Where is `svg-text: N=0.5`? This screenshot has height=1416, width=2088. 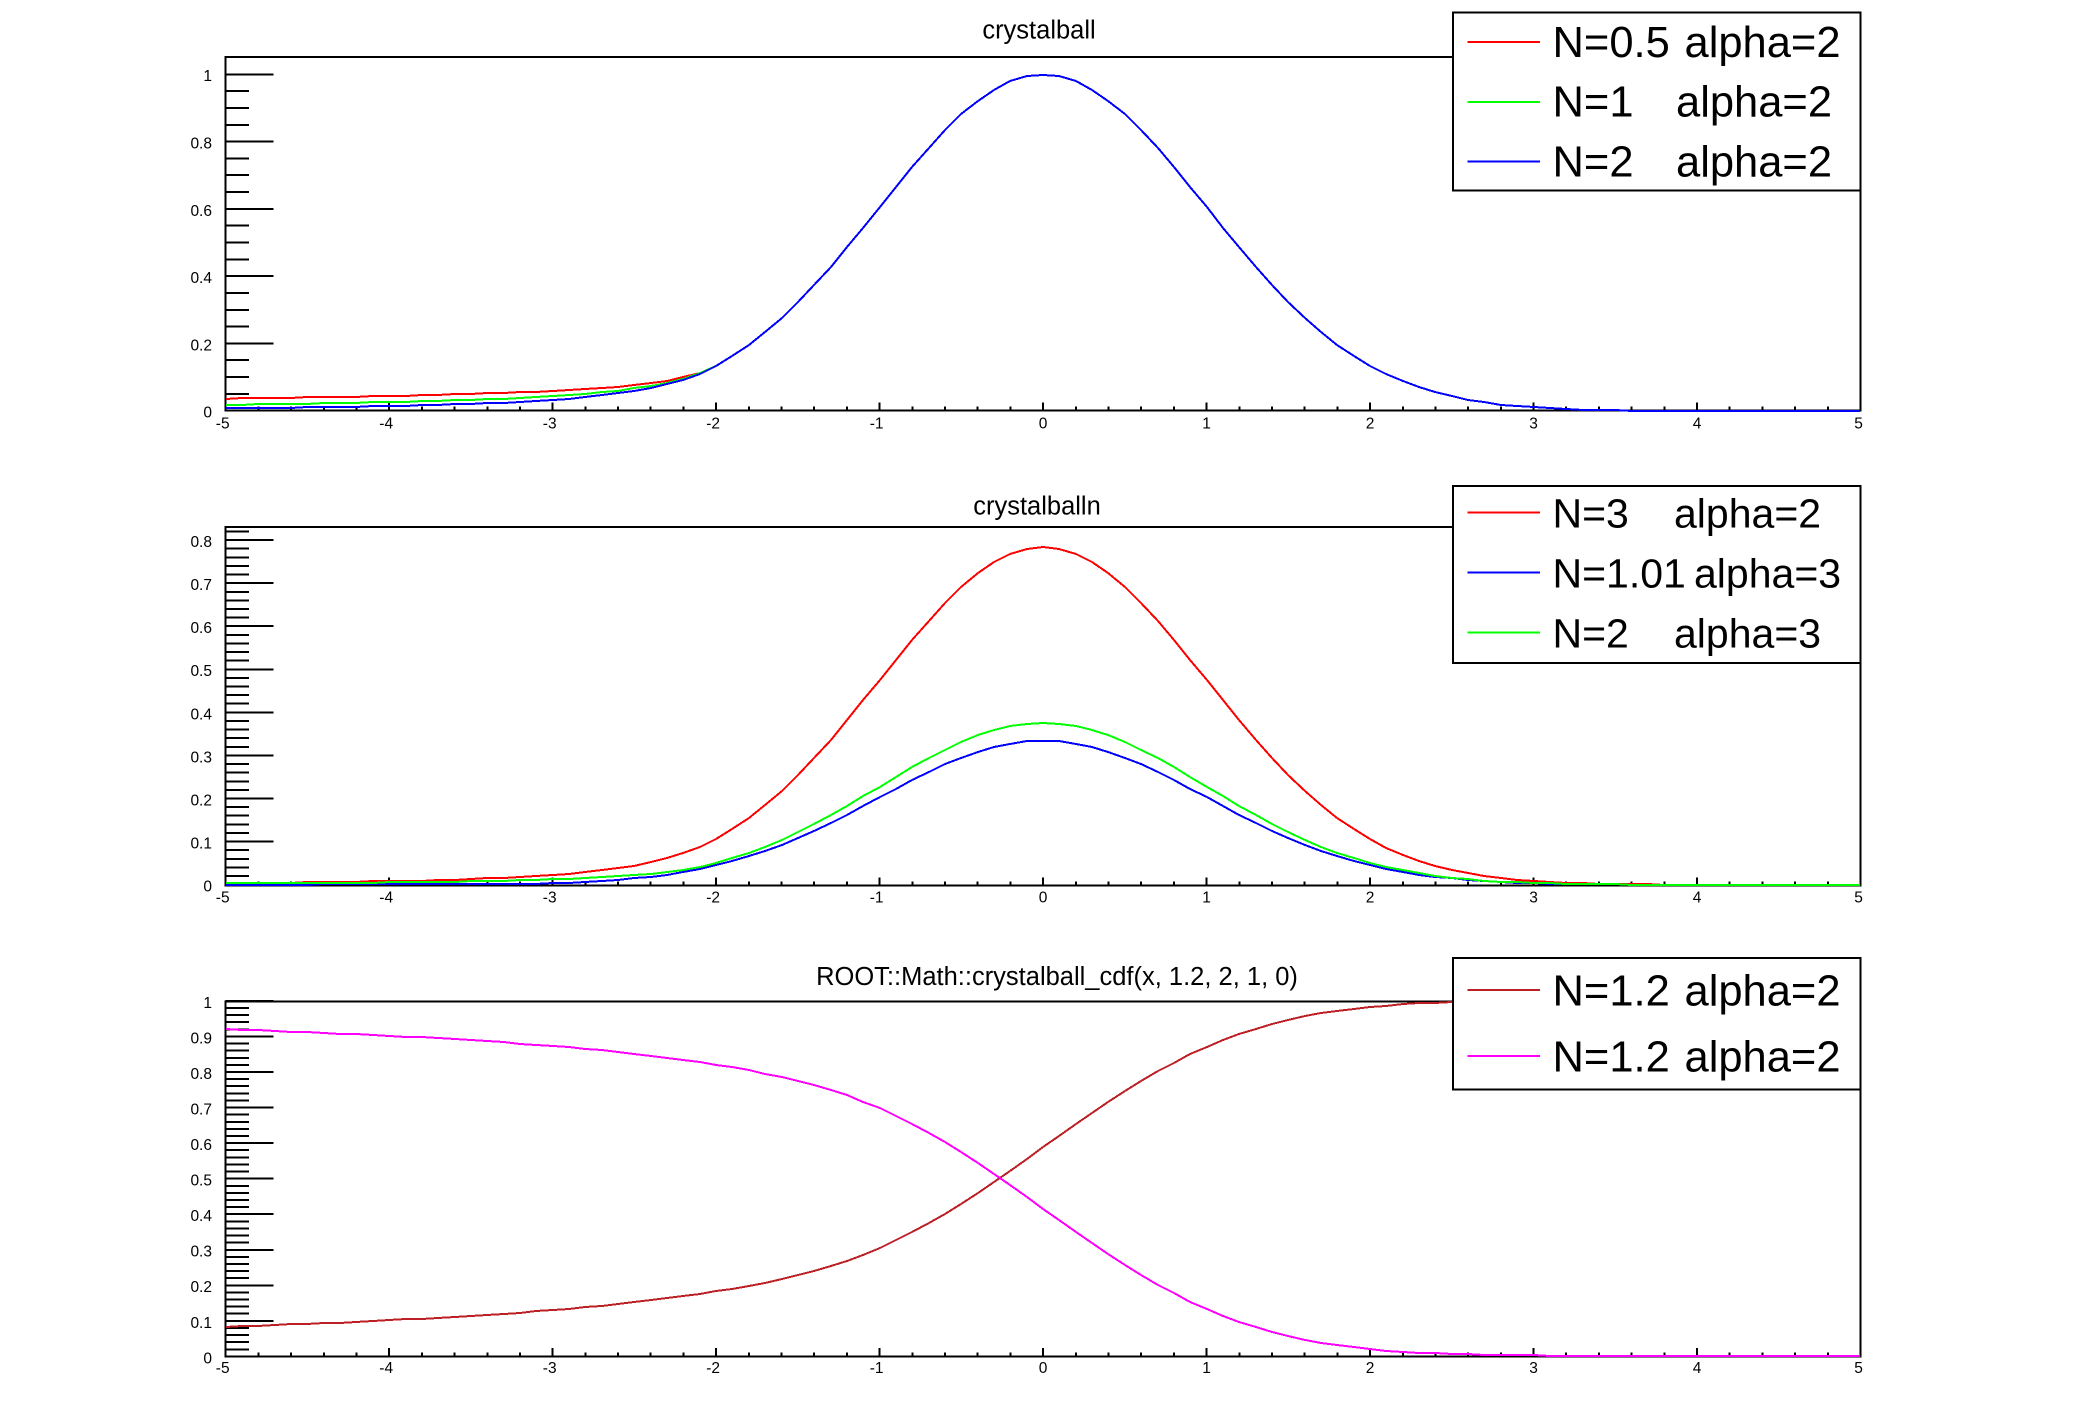
svg-text: N=0.5 is located at coordinates (1611, 43).